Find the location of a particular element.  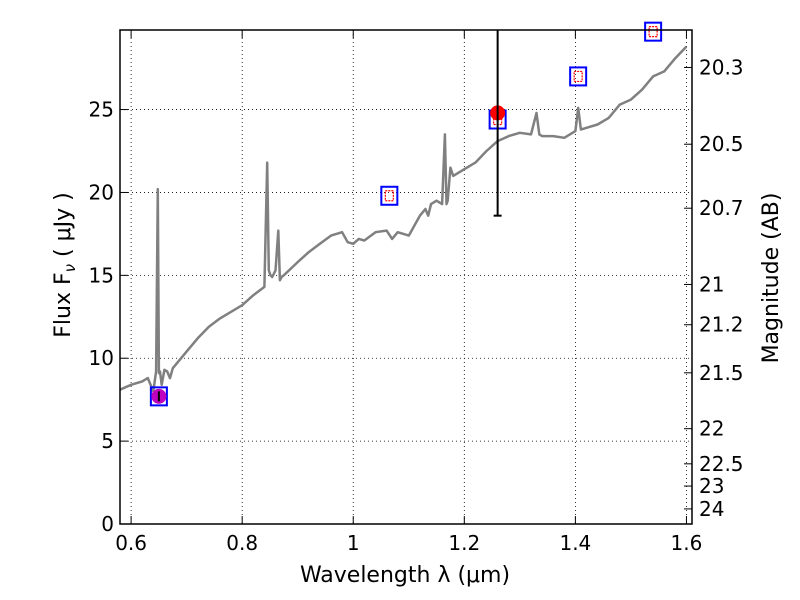

y-axis-ticks: 0 5 10 15 20 25 is located at coordinates (108, 317).